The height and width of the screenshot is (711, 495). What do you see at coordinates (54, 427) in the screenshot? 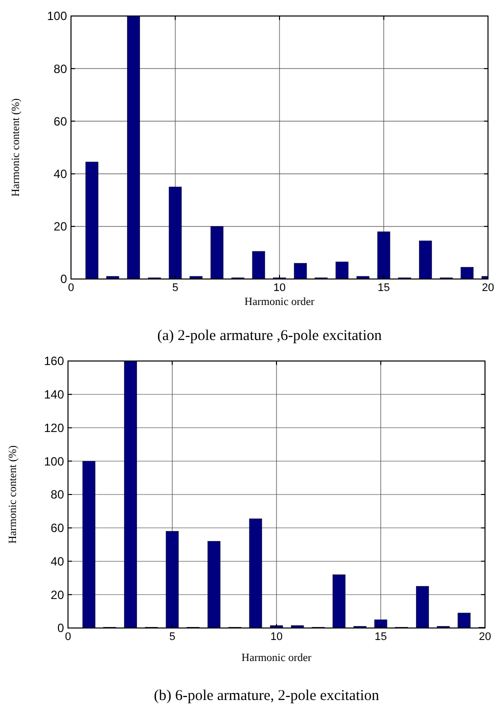
I see `y-tick-label: 120` at bounding box center [54, 427].